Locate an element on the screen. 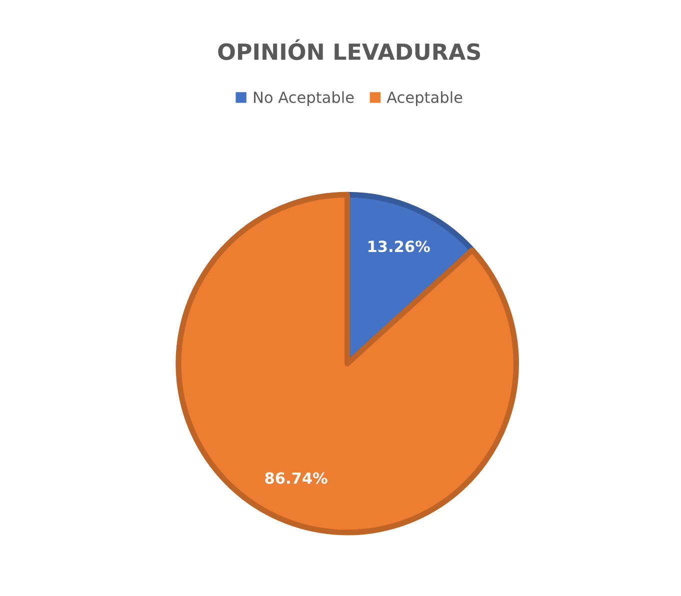  legend-label: No Aceptable is located at coordinates (304, 98).